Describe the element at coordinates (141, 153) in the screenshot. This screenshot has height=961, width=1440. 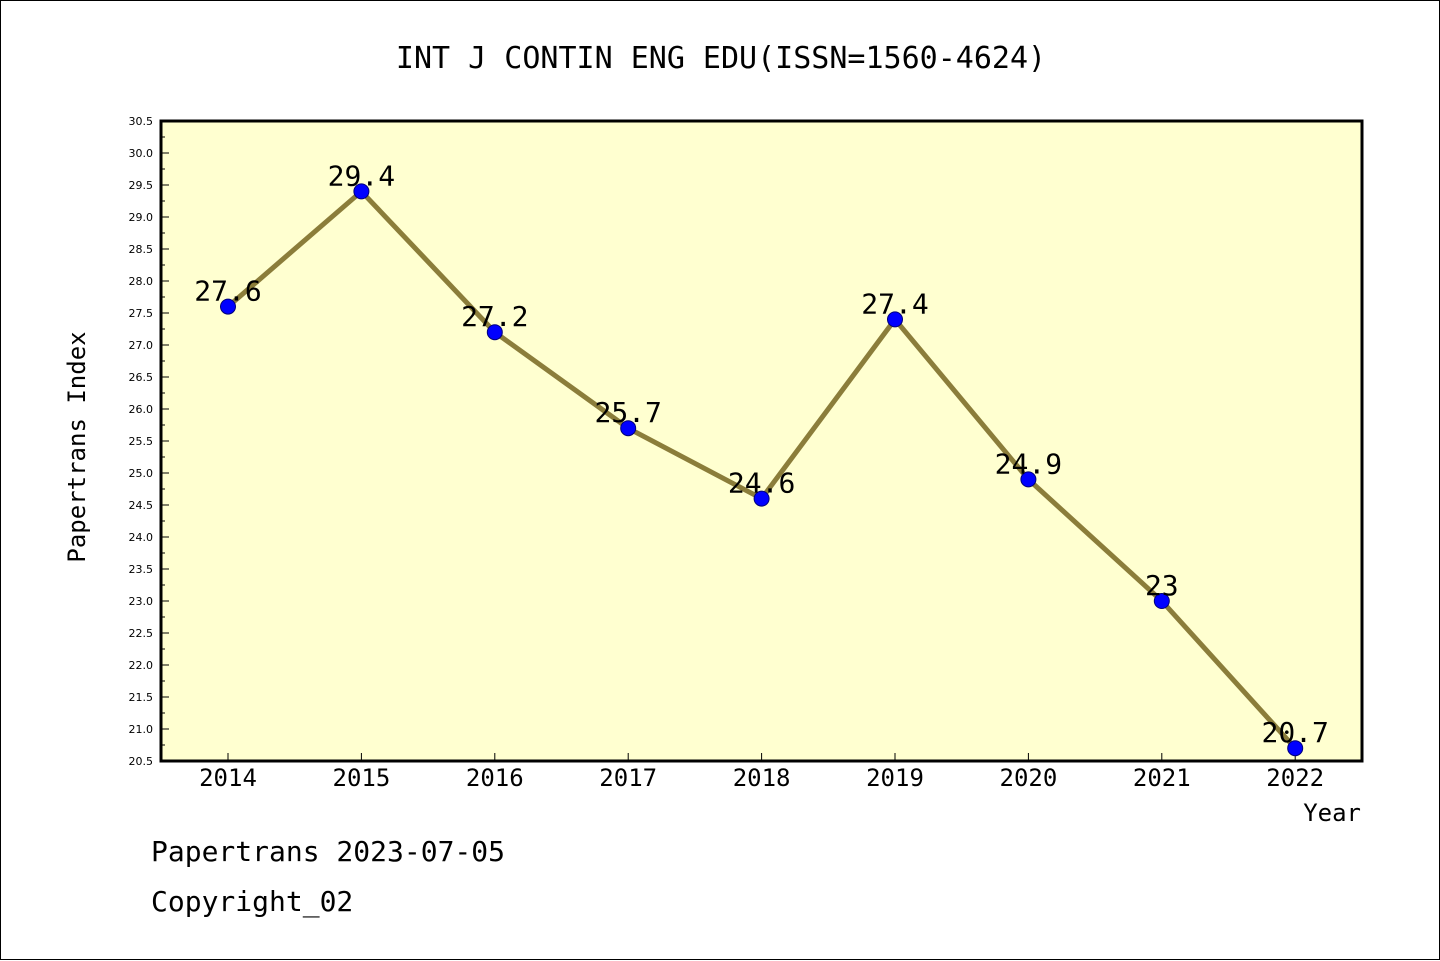
I see `y-tick-label: 30.0` at that location.